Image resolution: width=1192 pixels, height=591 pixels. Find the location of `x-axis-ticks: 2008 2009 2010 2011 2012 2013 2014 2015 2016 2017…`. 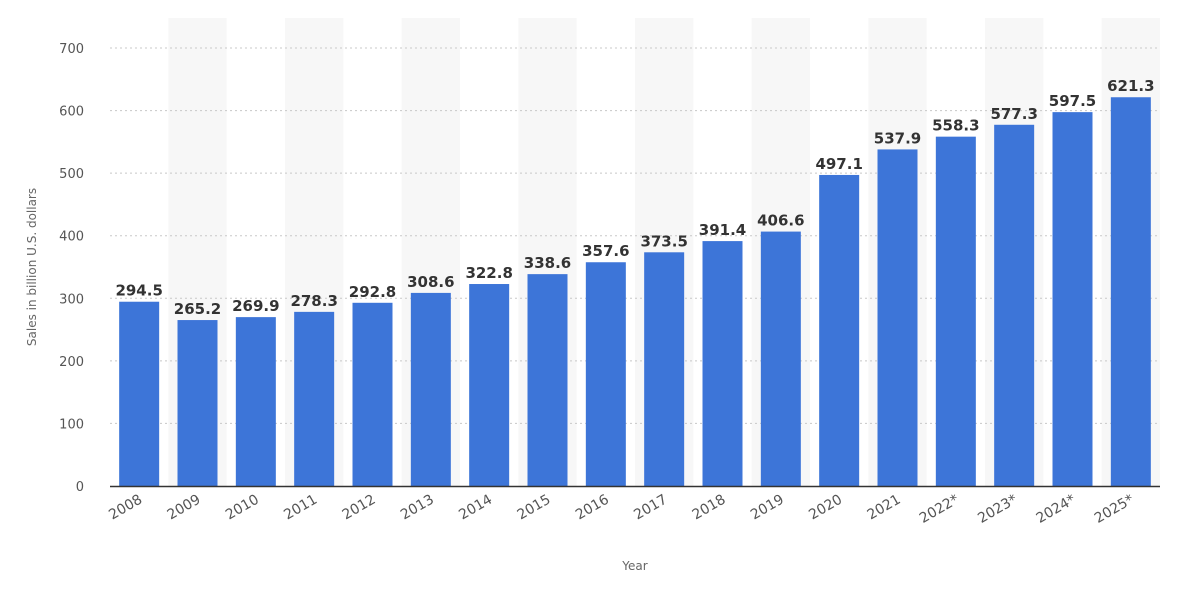

x-axis-ticks: 2008 2009 2010 2011 2012 2013 2014 2015 2016 2017… is located at coordinates (621, 509).